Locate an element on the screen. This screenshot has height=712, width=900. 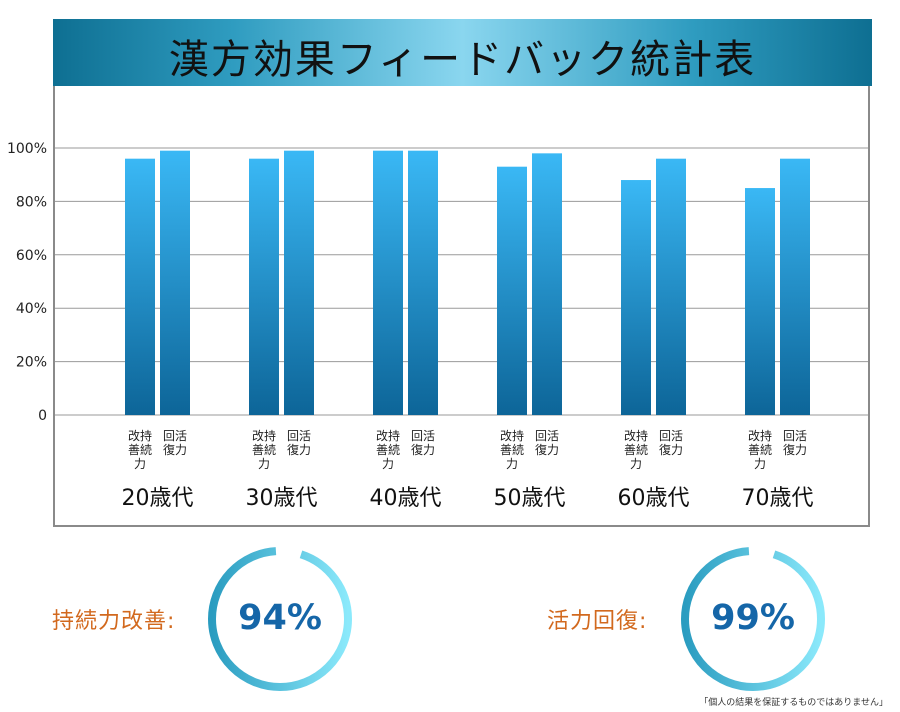
x-category-label: 70歳代 is located at coordinates (778, 498).